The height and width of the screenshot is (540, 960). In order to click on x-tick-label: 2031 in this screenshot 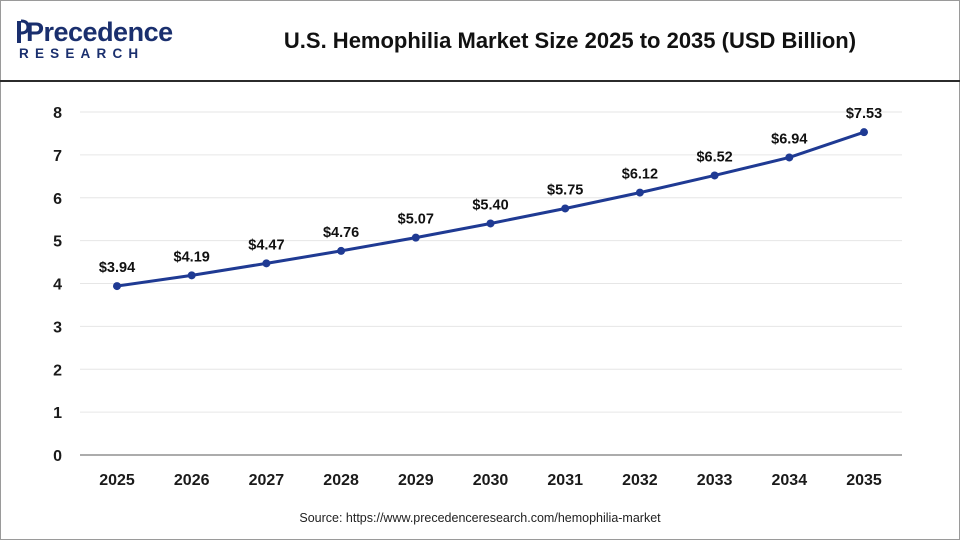, I will do `click(565, 480)`.